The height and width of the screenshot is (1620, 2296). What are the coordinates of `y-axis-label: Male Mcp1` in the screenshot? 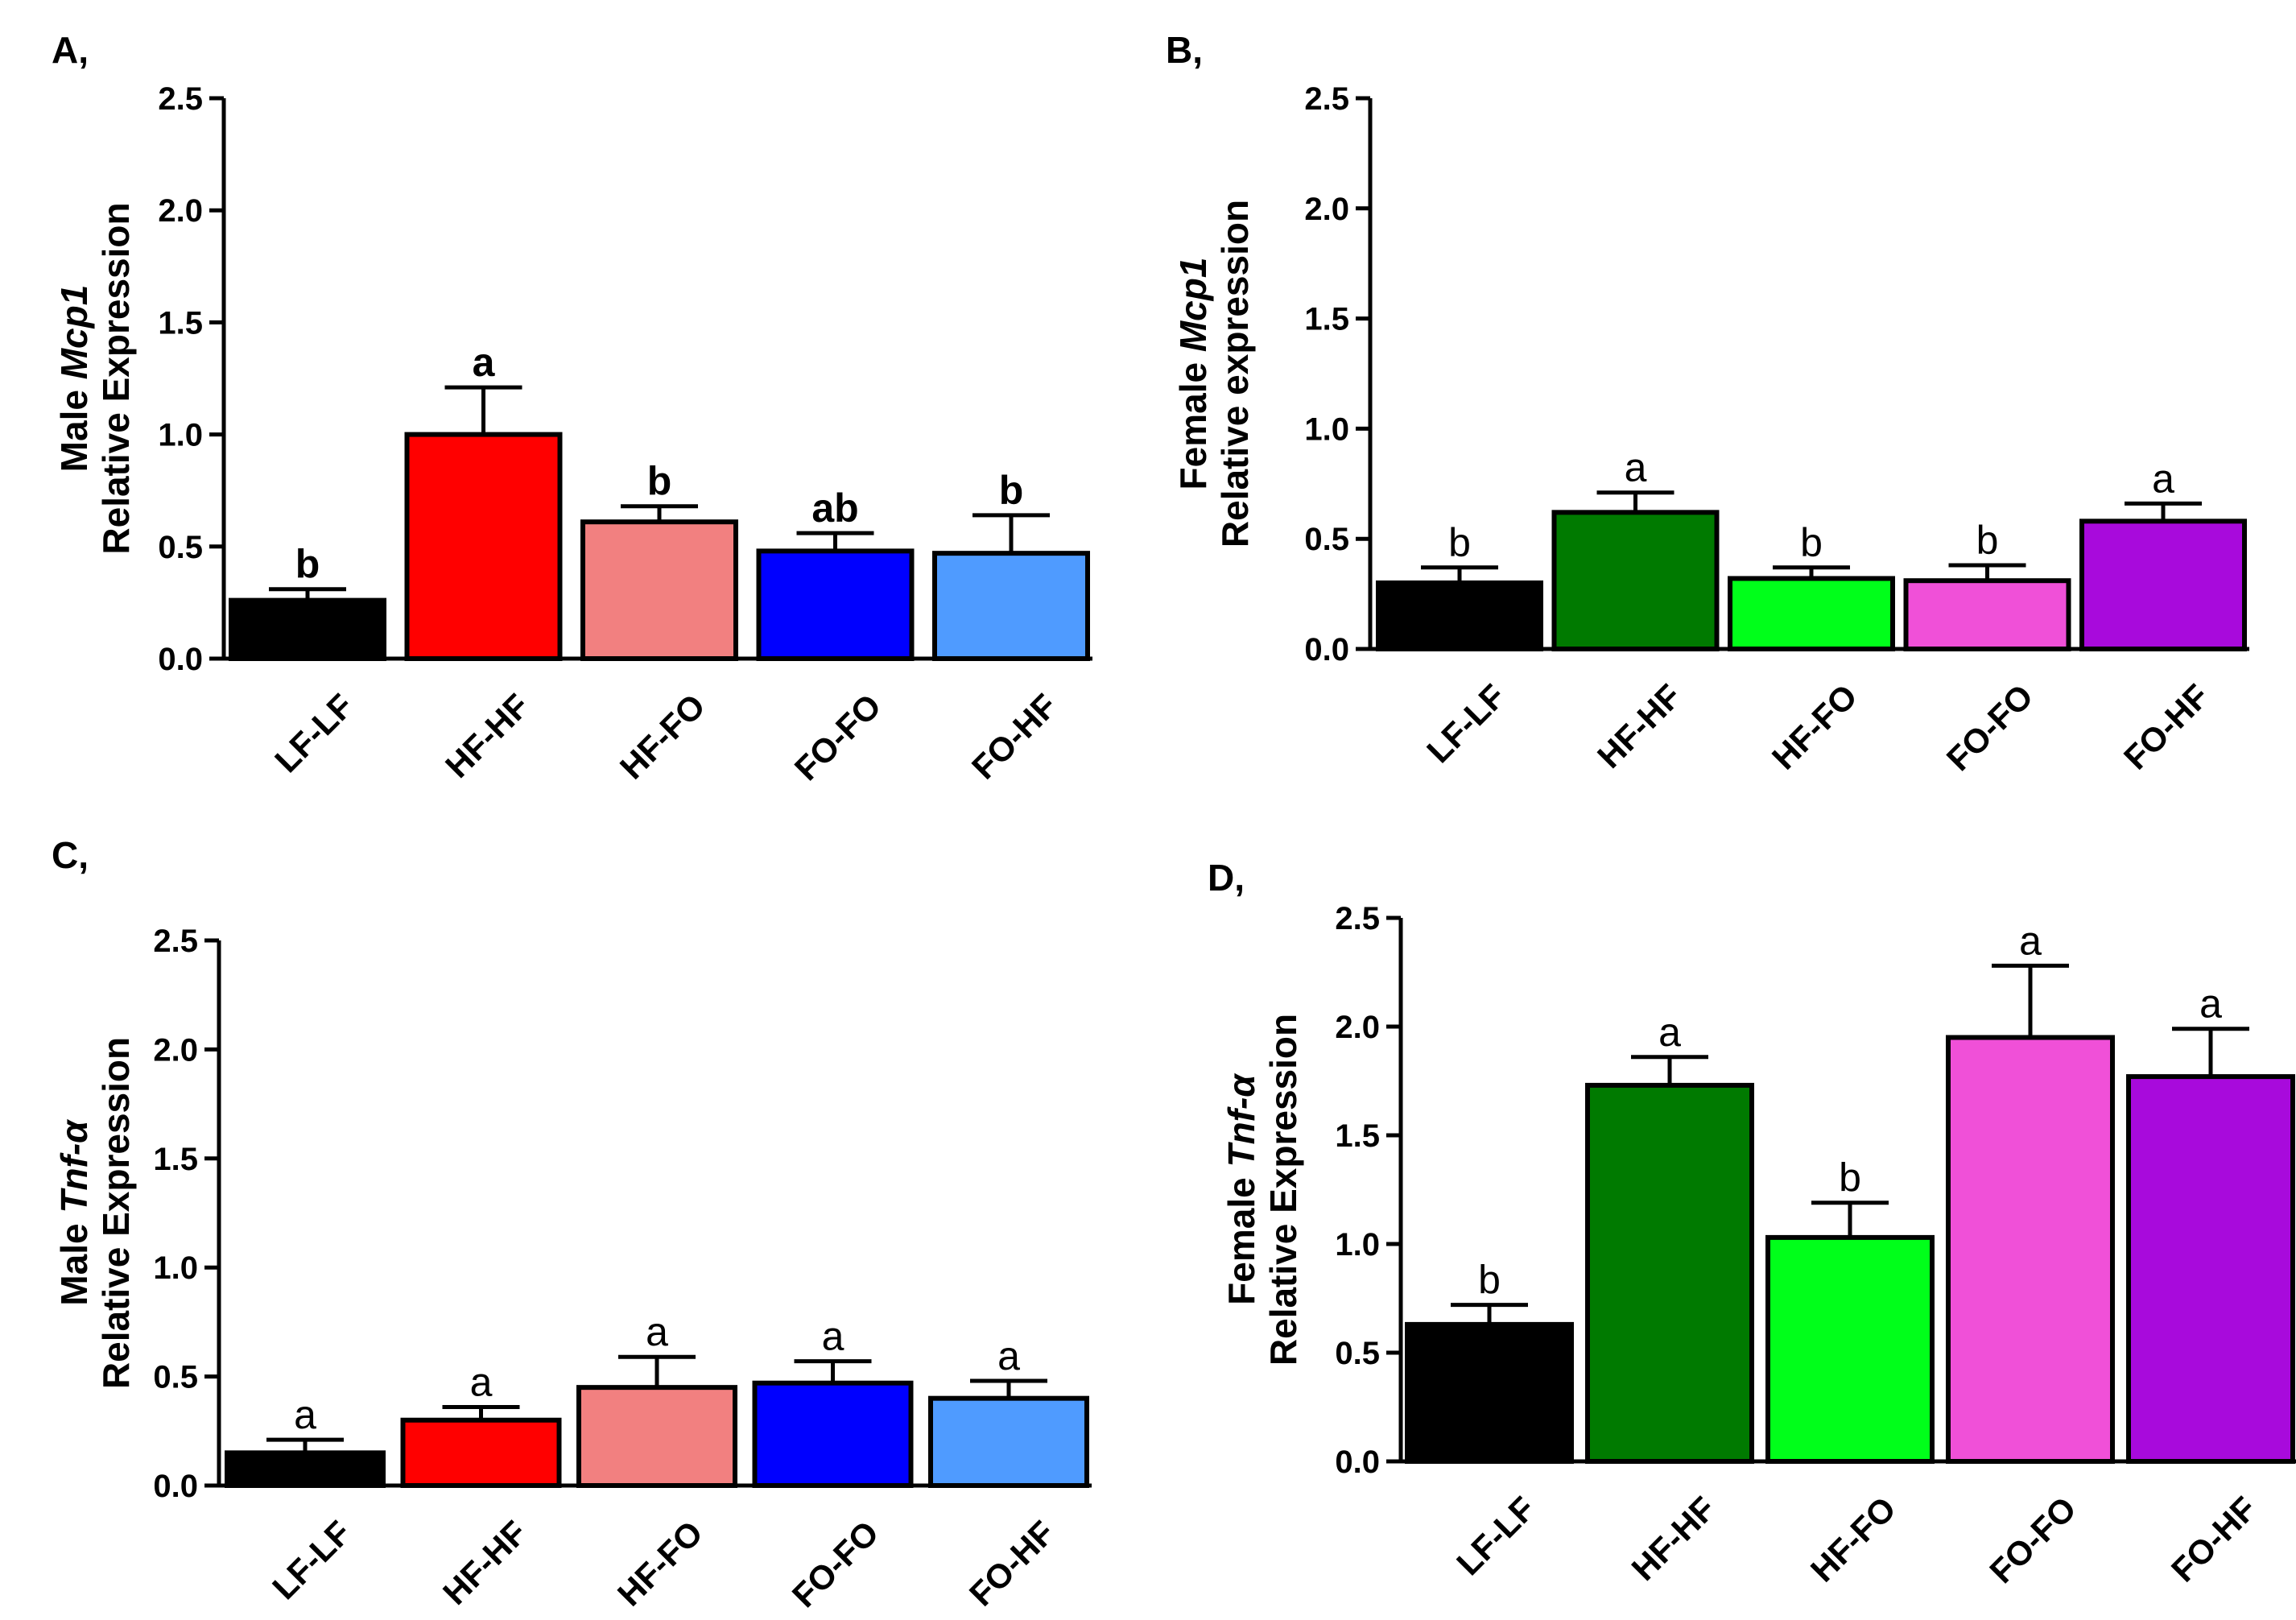 It's located at (74, 379).